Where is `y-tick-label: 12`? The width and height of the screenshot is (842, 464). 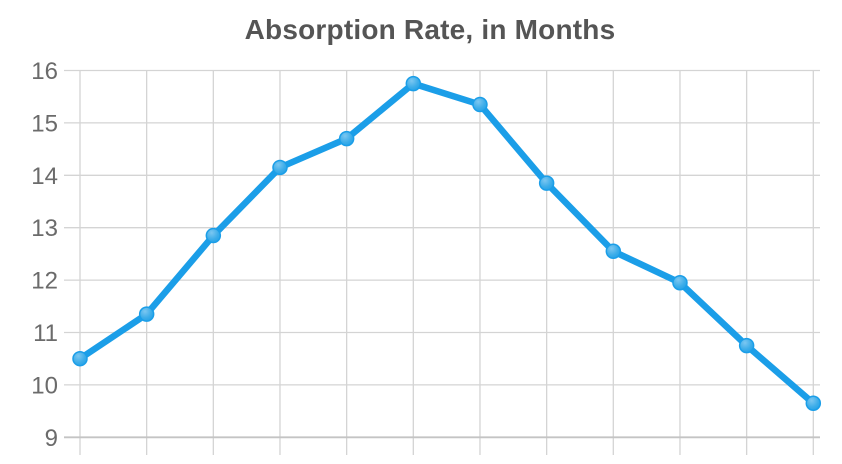 y-tick-label: 12 is located at coordinates (44, 281).